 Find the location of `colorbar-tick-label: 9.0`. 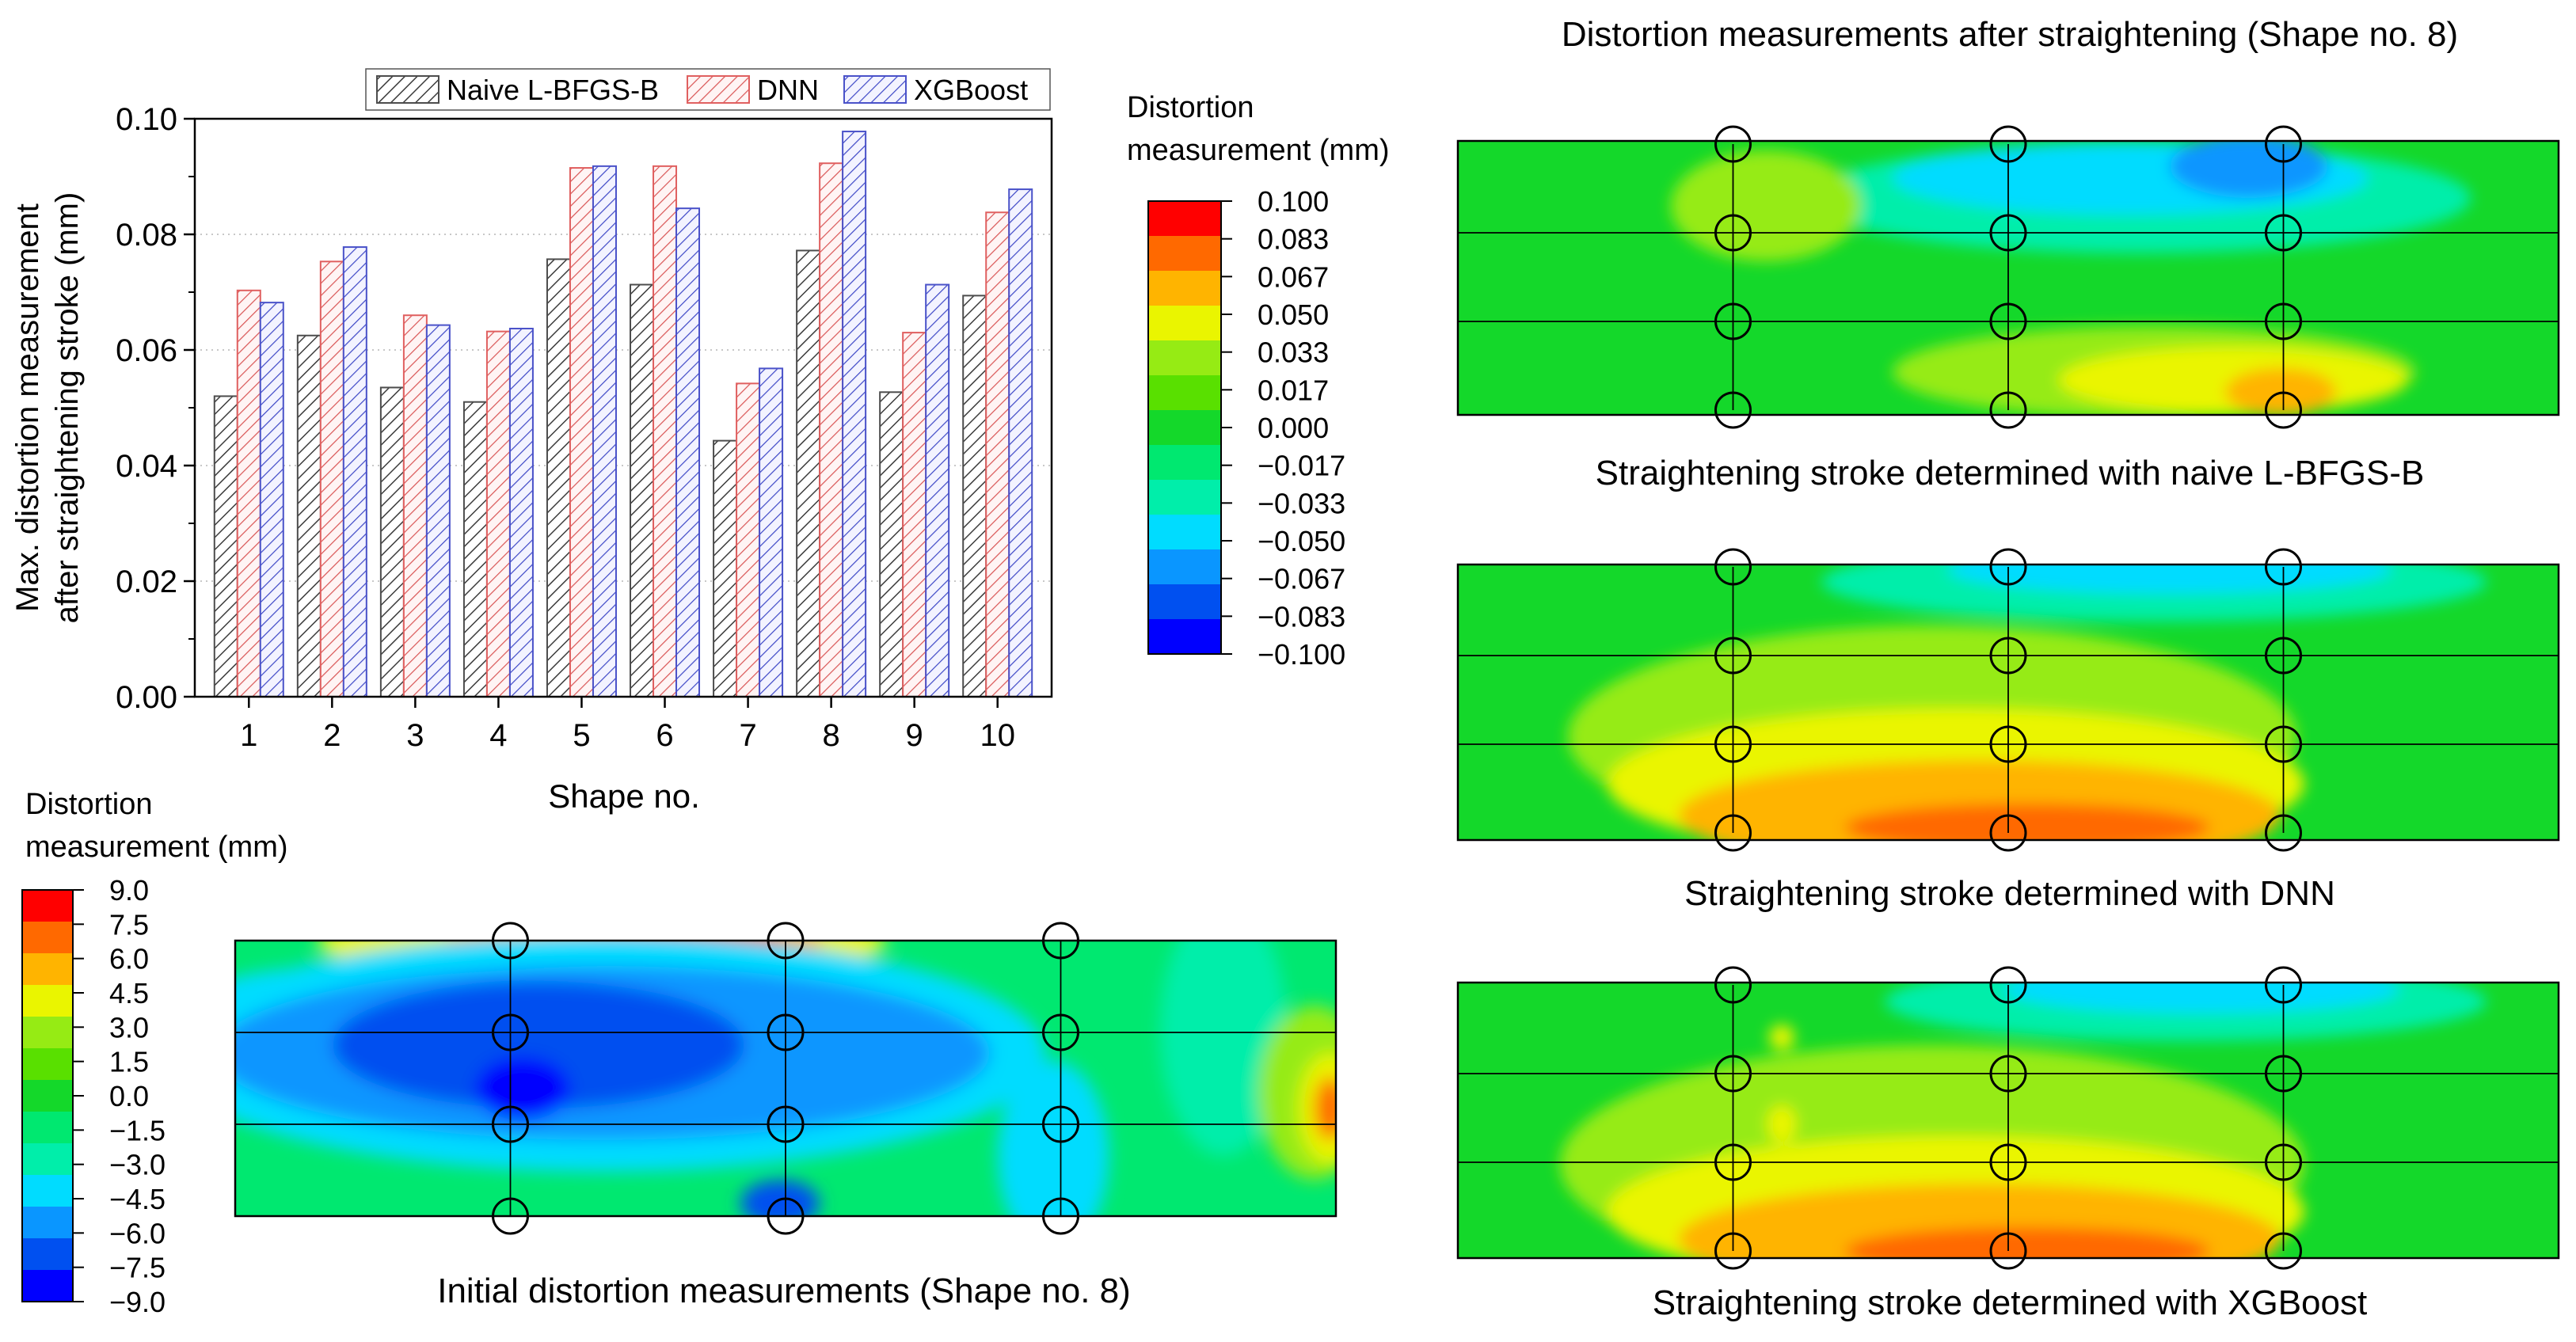

colorbar-tick-label: 9.0 is located at coordinates (129, 891).